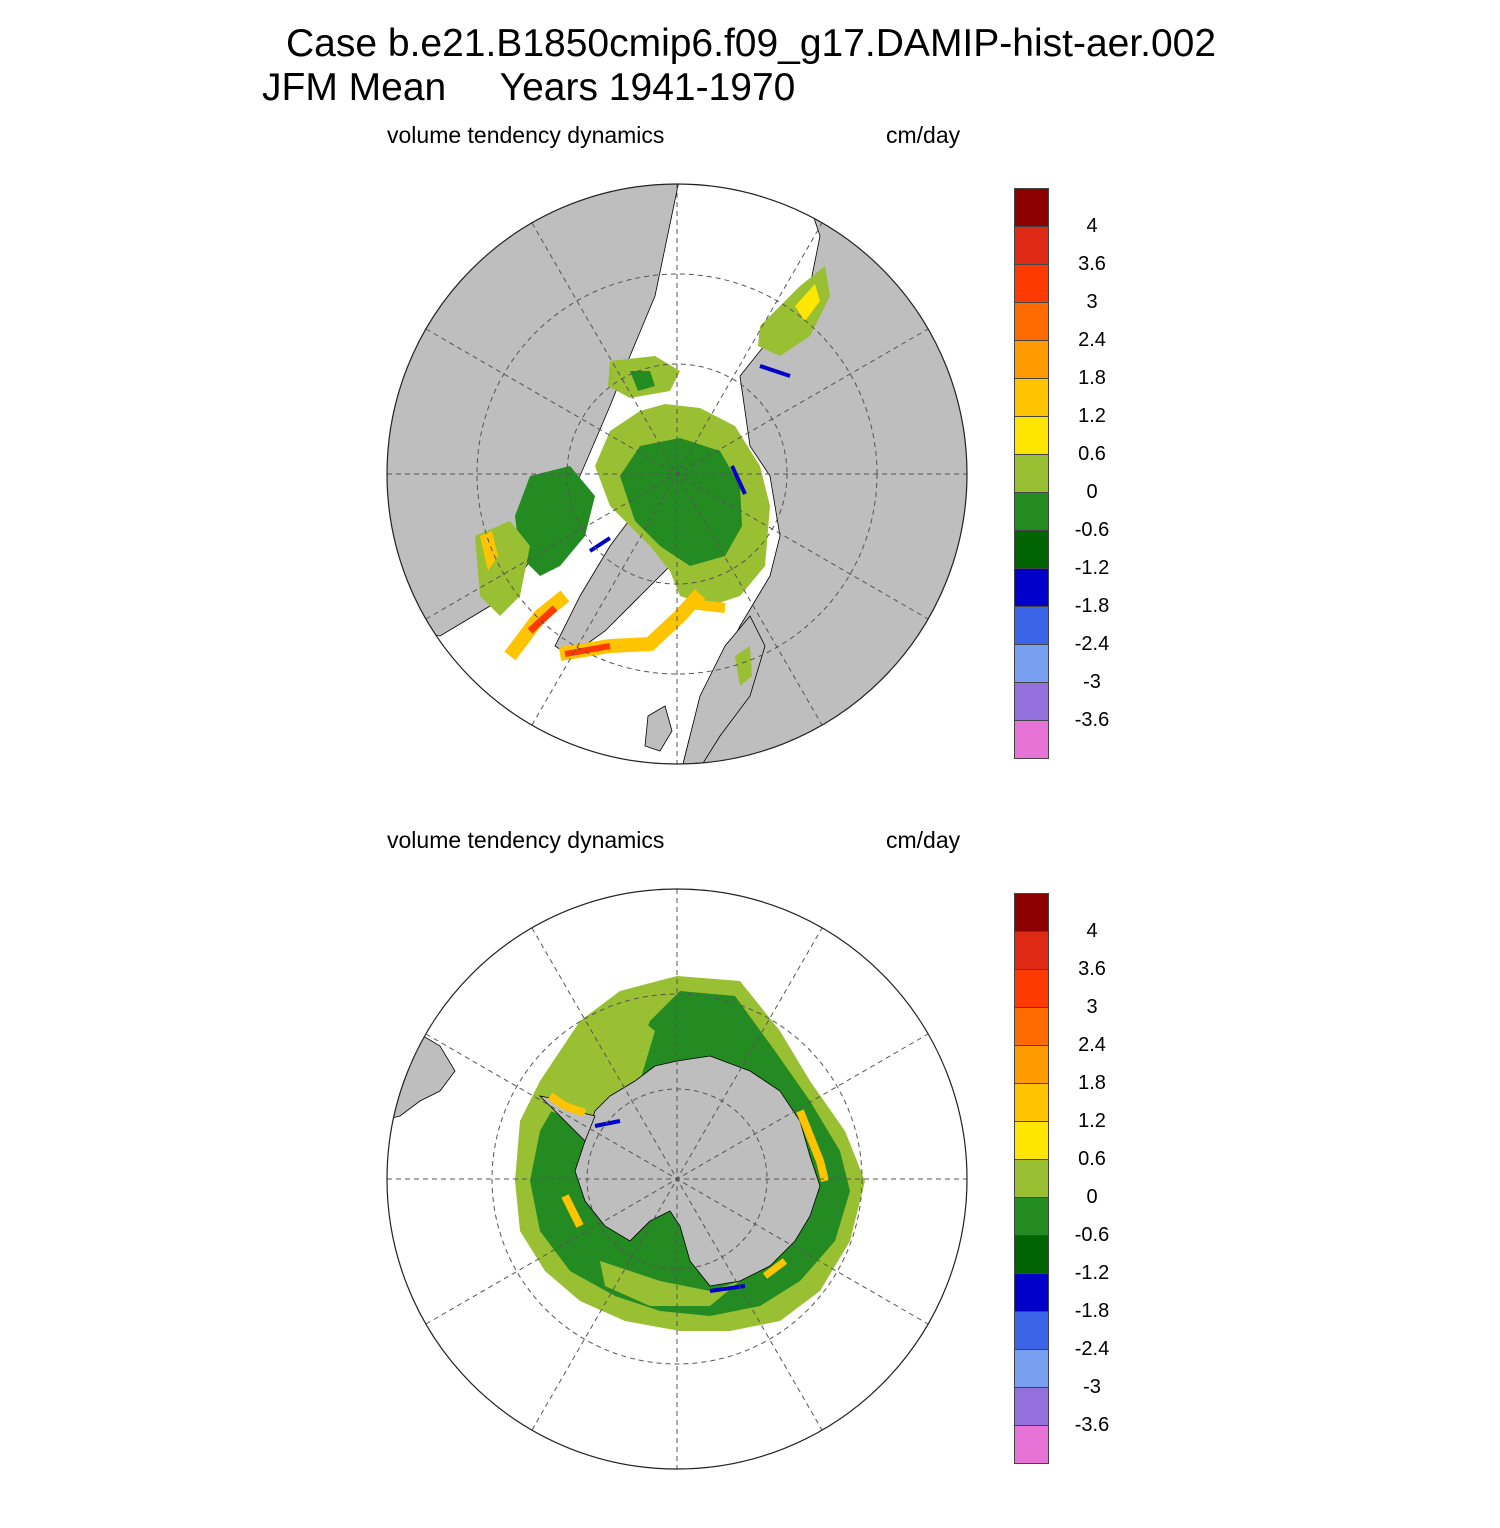  I want to click on figure-title-period: JFM Mean Years 1941-1970, so click(529, 87).